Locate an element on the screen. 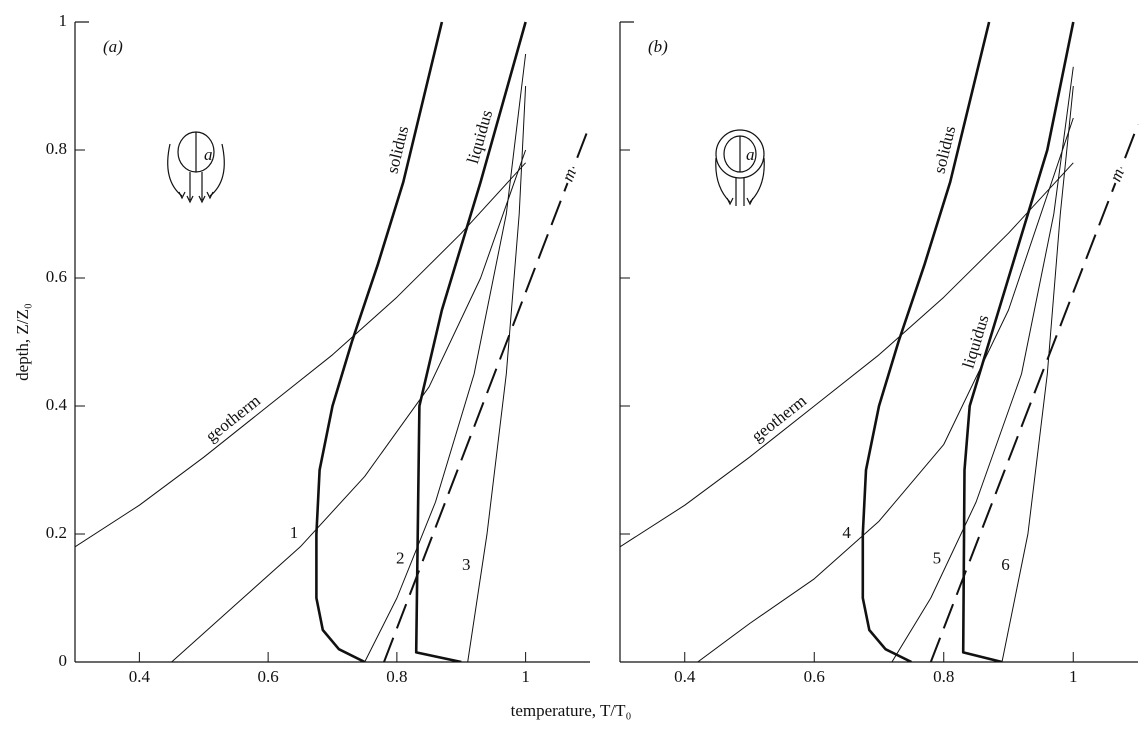  curve-label: 3 is located at coordinates (466, 564).